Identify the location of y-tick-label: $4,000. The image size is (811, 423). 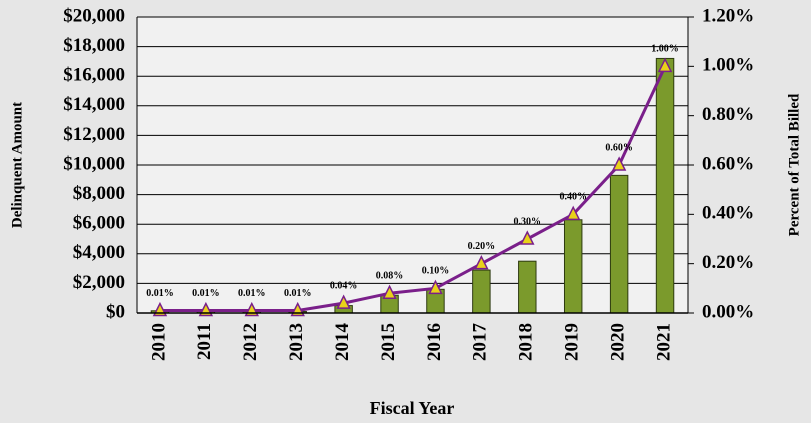
(99, 252).